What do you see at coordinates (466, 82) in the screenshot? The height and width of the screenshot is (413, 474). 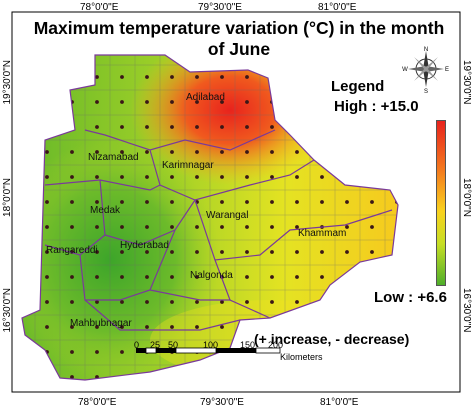 I see `right-tick-19-30n: 19°30'0"N` at bounding box center [466, 82].